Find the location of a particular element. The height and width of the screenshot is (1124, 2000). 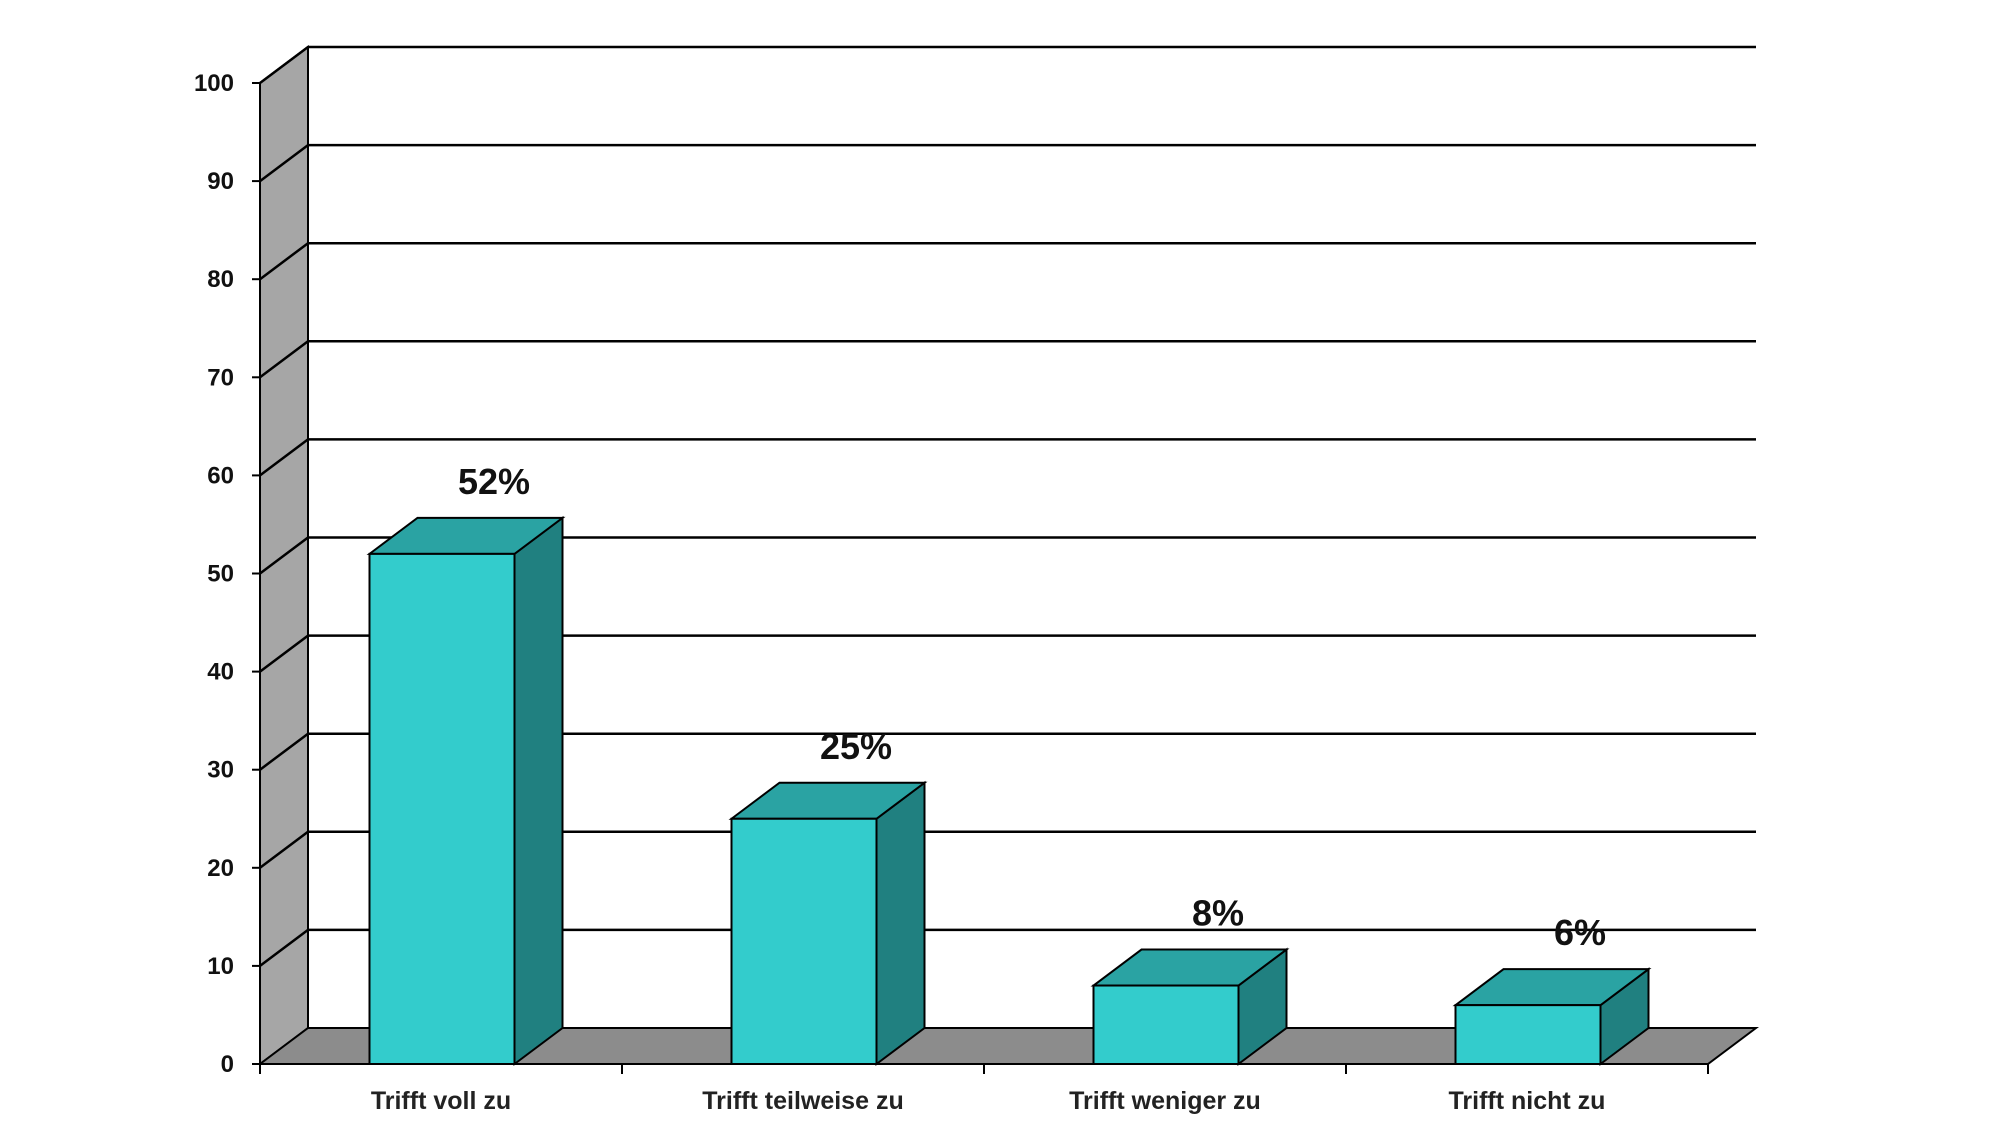

y-tick-label: 40 is located at coordinates (220, 672).